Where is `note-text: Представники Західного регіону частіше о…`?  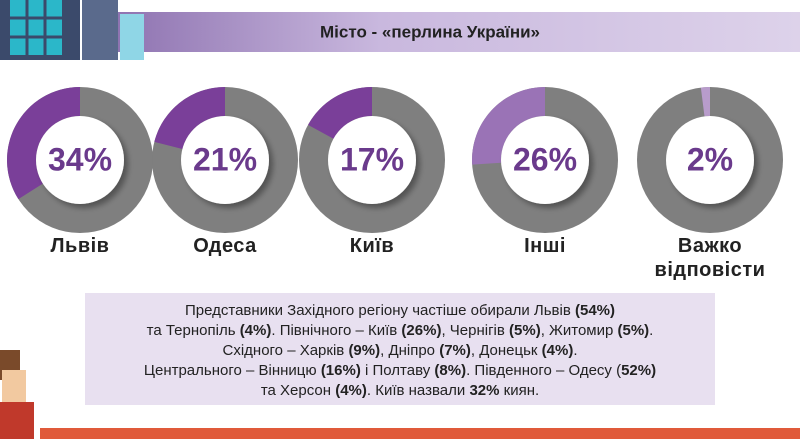
note-text: Представники Західного регіону частіше о… is located at coordinates (379, 310).